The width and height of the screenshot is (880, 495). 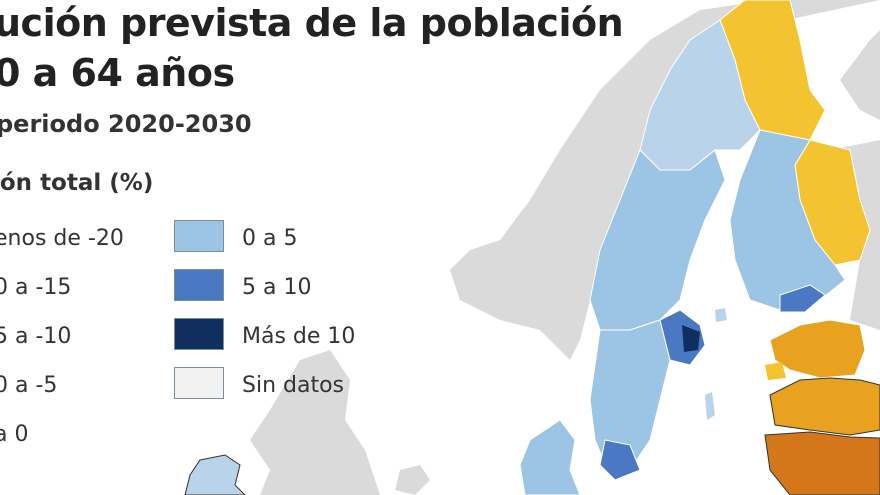 What do you see at coordinates (787, 220) in the screenshot?
I see `finland-central` at bounding box center [787, 220].